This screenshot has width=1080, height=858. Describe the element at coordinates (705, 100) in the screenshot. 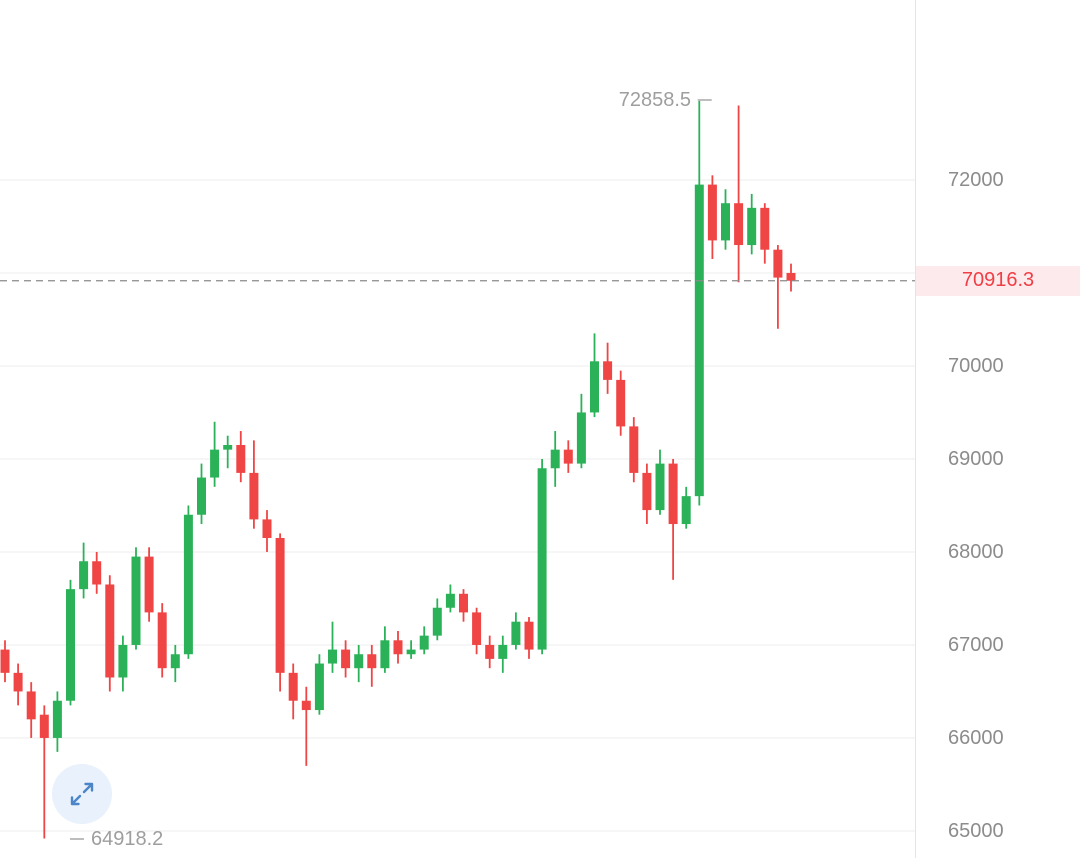

I see `high-price-dash` at that location.